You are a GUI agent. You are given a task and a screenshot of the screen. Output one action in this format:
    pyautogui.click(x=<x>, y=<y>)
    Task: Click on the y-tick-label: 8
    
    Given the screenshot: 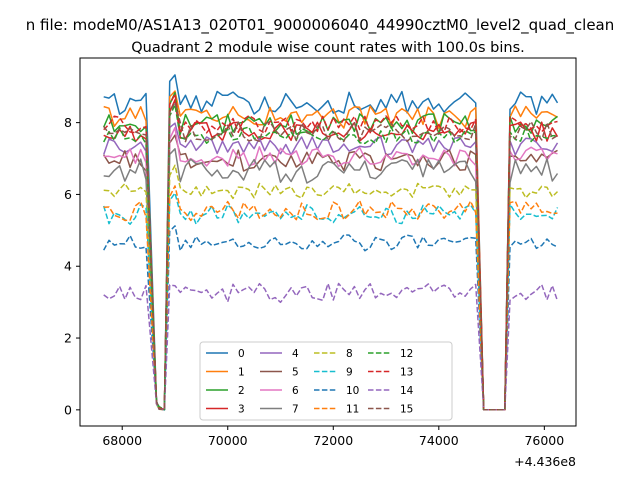 What is the action you would take?
    pyautogui.click(x=68, y=122)
    